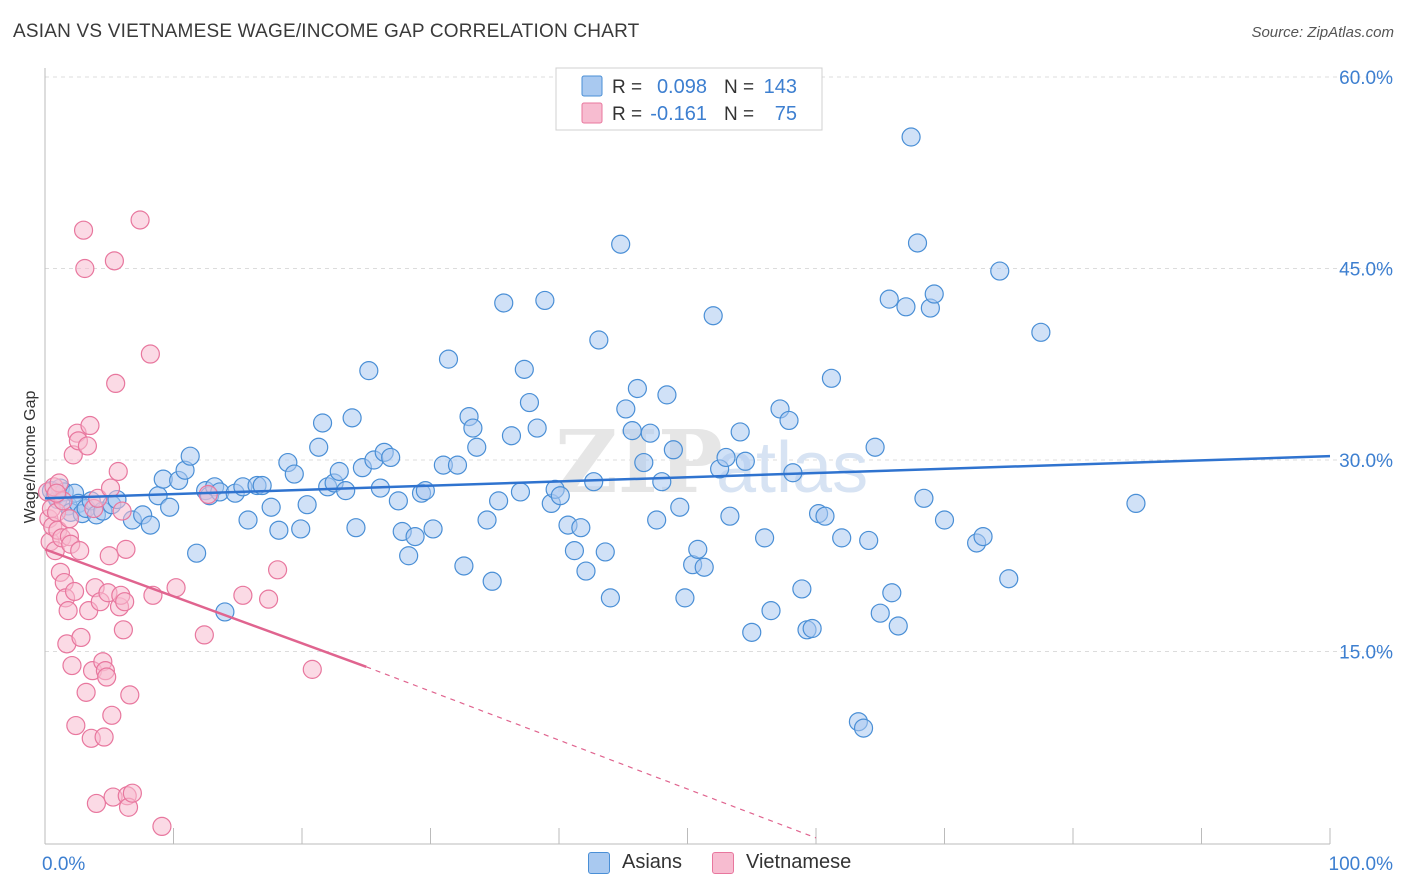  What do you see at coordinates (635, 862) in the screenshot?
I see `legend-item-asians: Asians` at bounding box center [635, 862].